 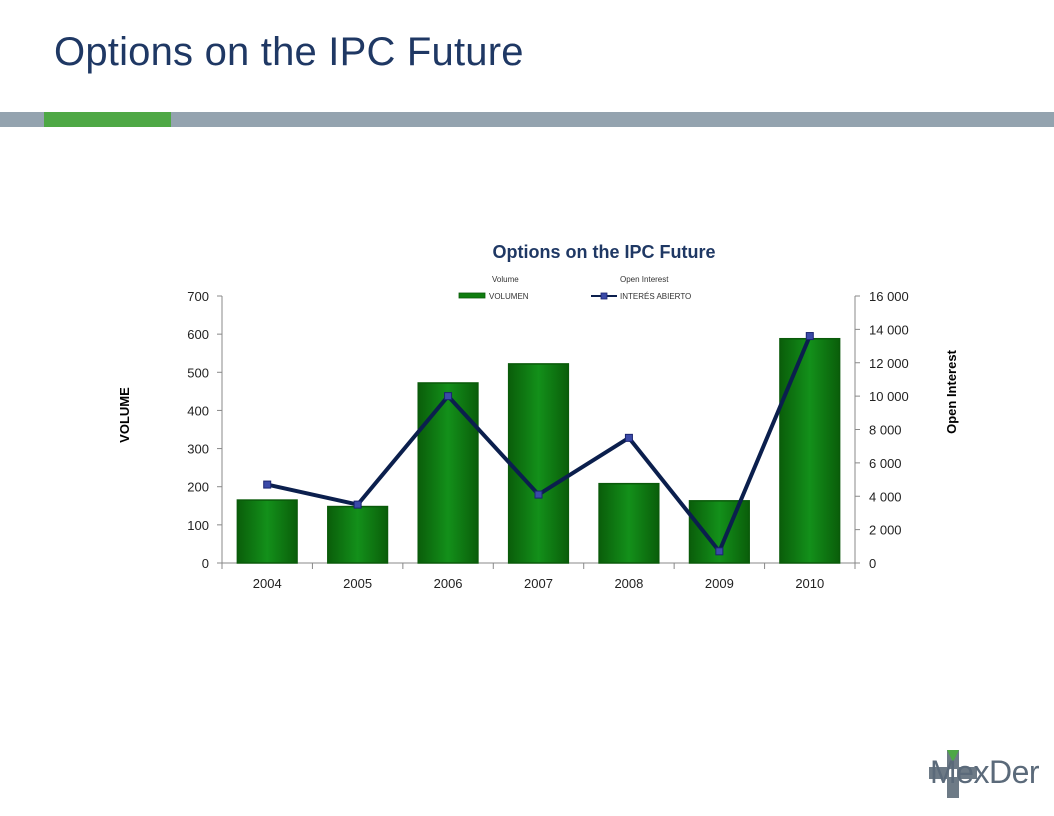 I want to click on x-tick-label: 2004, so click(x=267, y=583).